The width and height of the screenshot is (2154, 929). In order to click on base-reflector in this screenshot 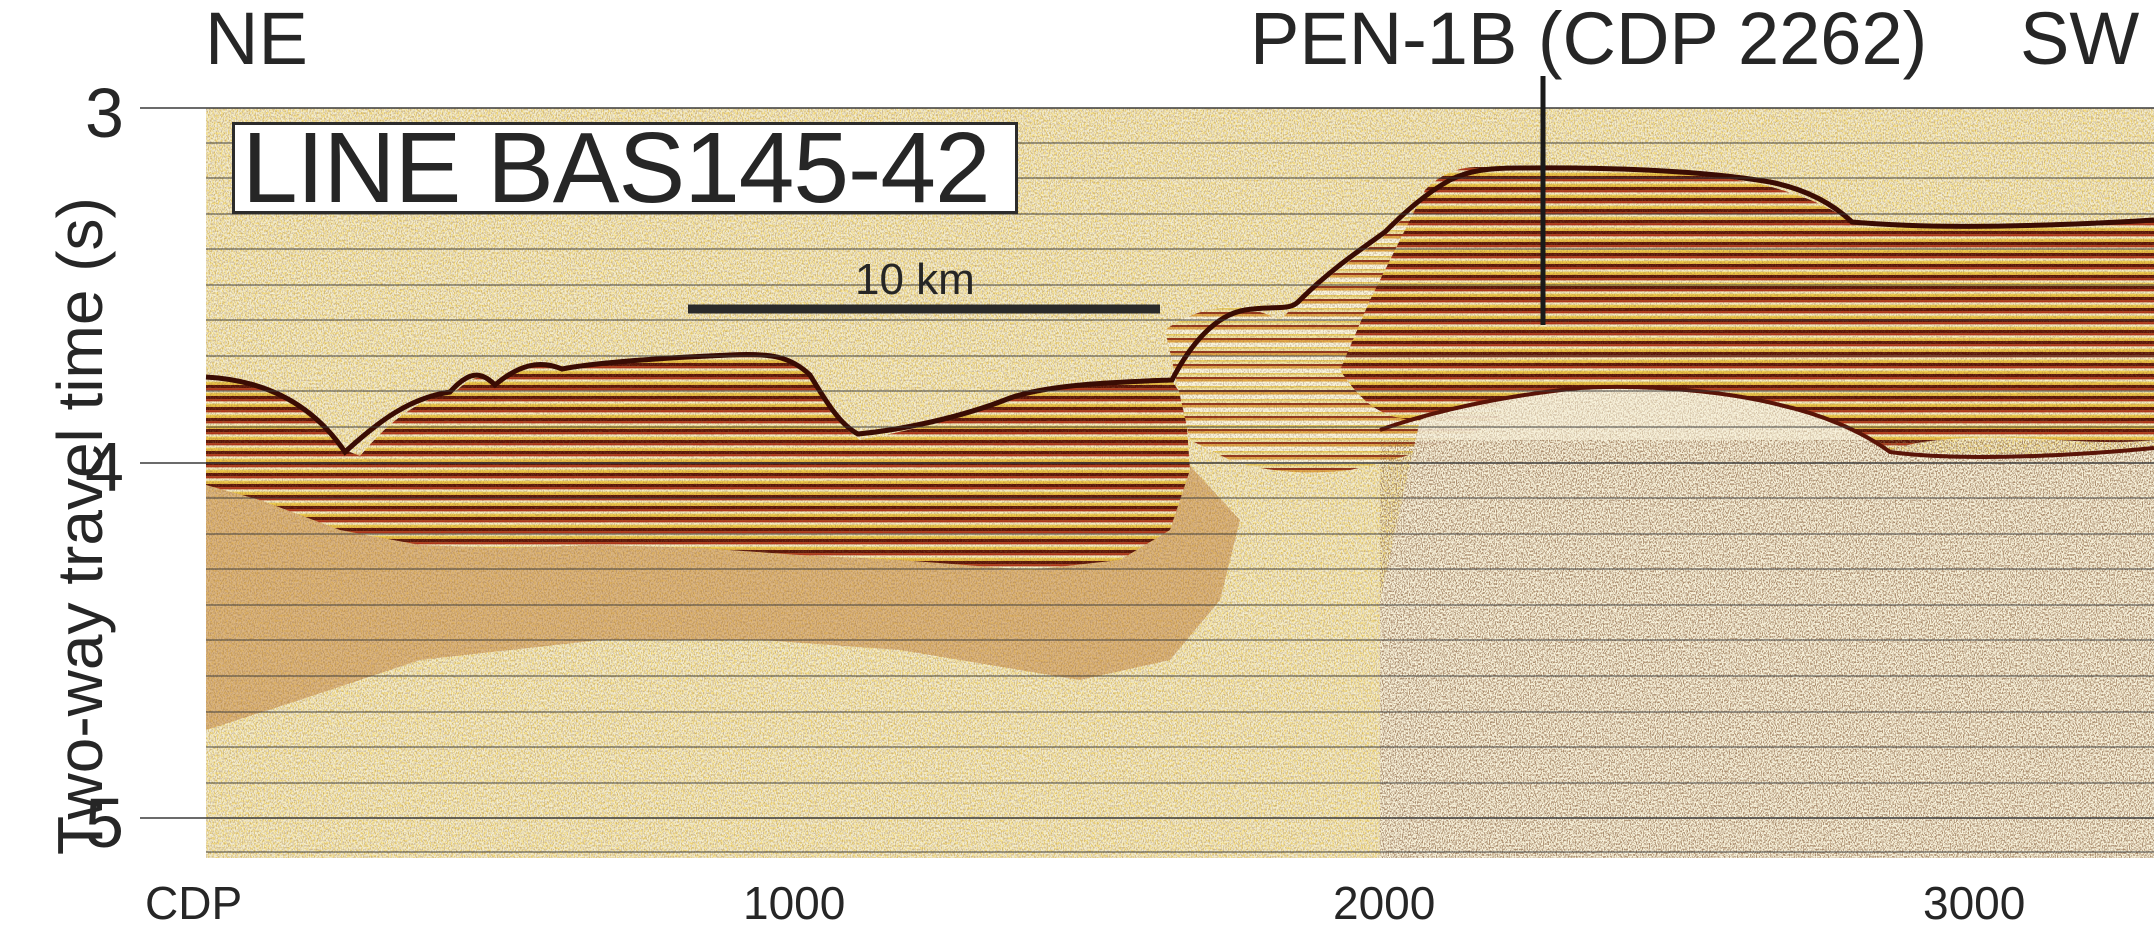, I will do `click(1766, 421)`.